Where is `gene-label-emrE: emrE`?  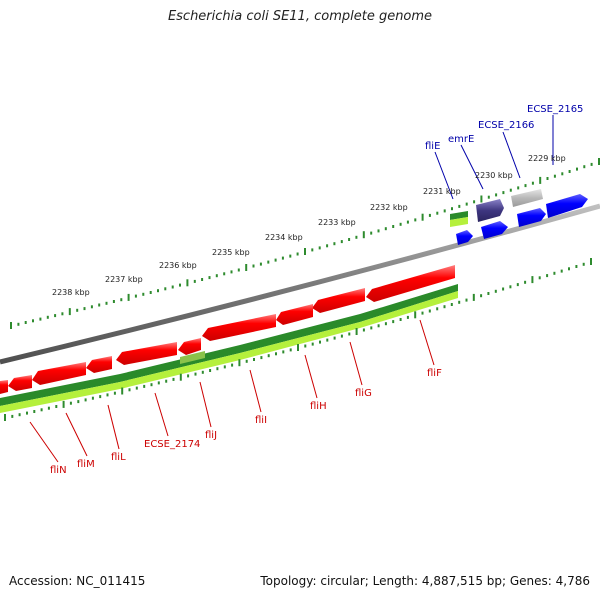
gene-label-emrE: emrE is located at coordinates (461, 139).